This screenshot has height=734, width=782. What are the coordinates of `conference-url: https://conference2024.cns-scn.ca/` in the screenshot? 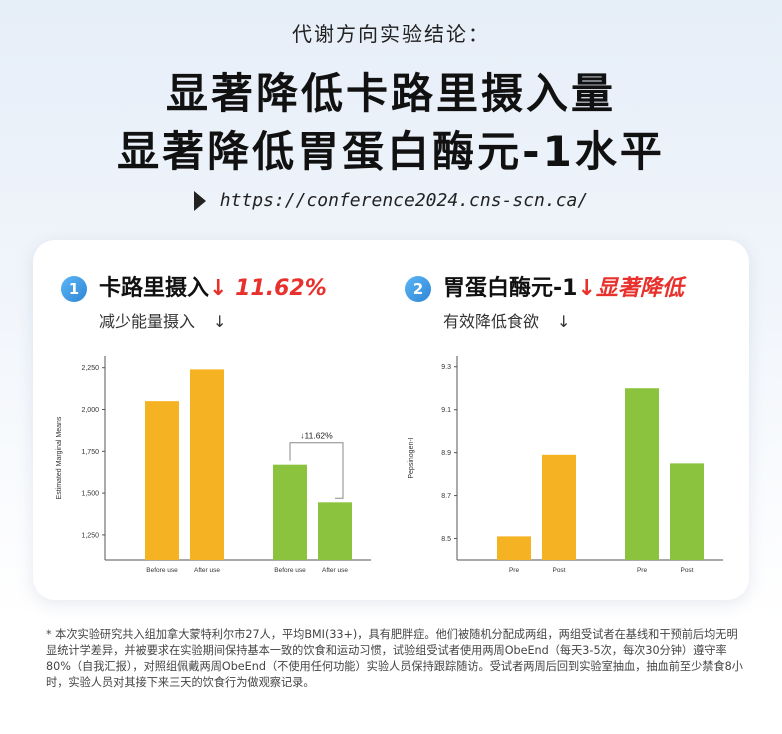 It's located at (404, 200).